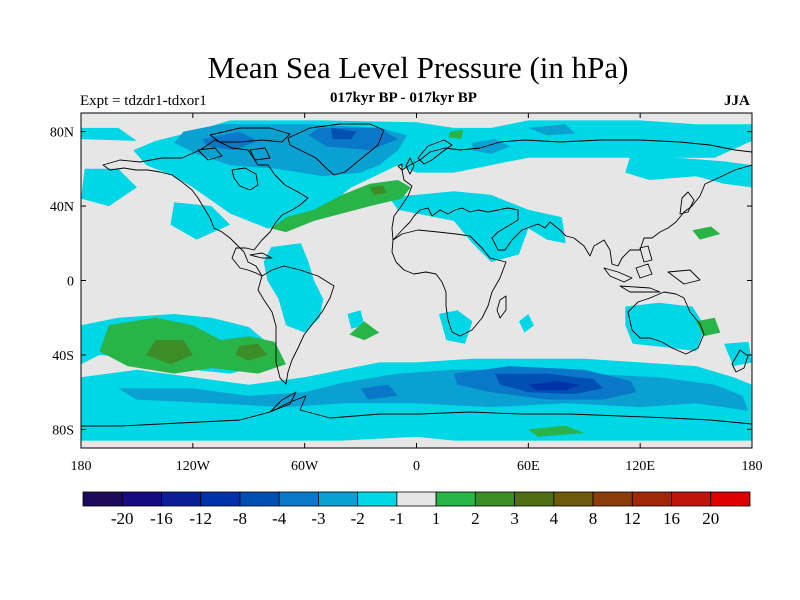 This screenshot has height=600, width=800. What do you see at coordinates (63, 356) in the screenshot?
I see `y-tick-label: 40S` at bounding box center [63, 356].